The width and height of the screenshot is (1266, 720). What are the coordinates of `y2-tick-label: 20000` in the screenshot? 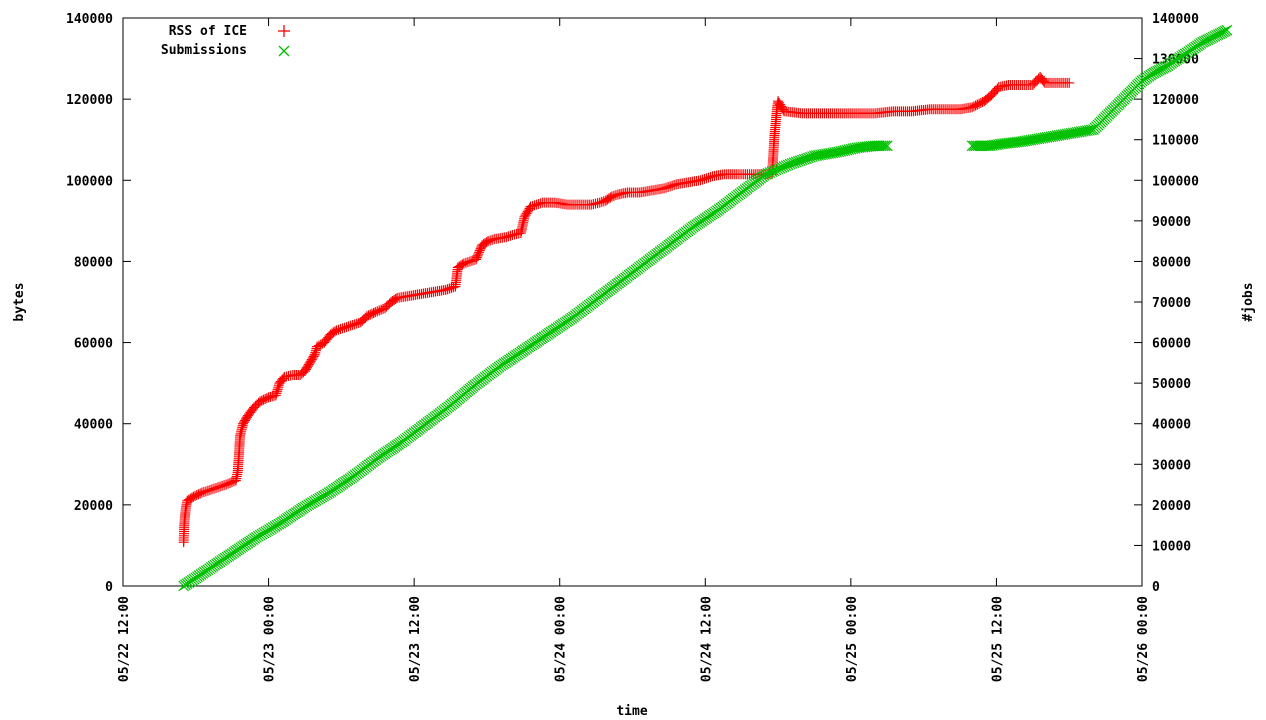 It's located at (1171, 506).